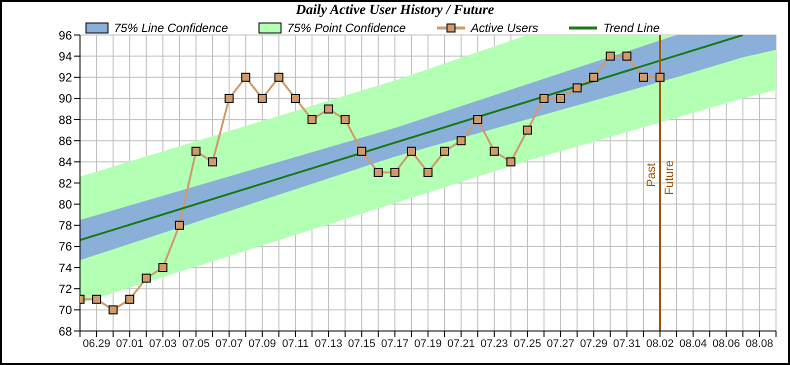 Image resolution: width=790 pixels, height=365 pixels. Describe the element at coordinates (65, 310) in the screenshot. I see `y-tick-label: 70` at that location.